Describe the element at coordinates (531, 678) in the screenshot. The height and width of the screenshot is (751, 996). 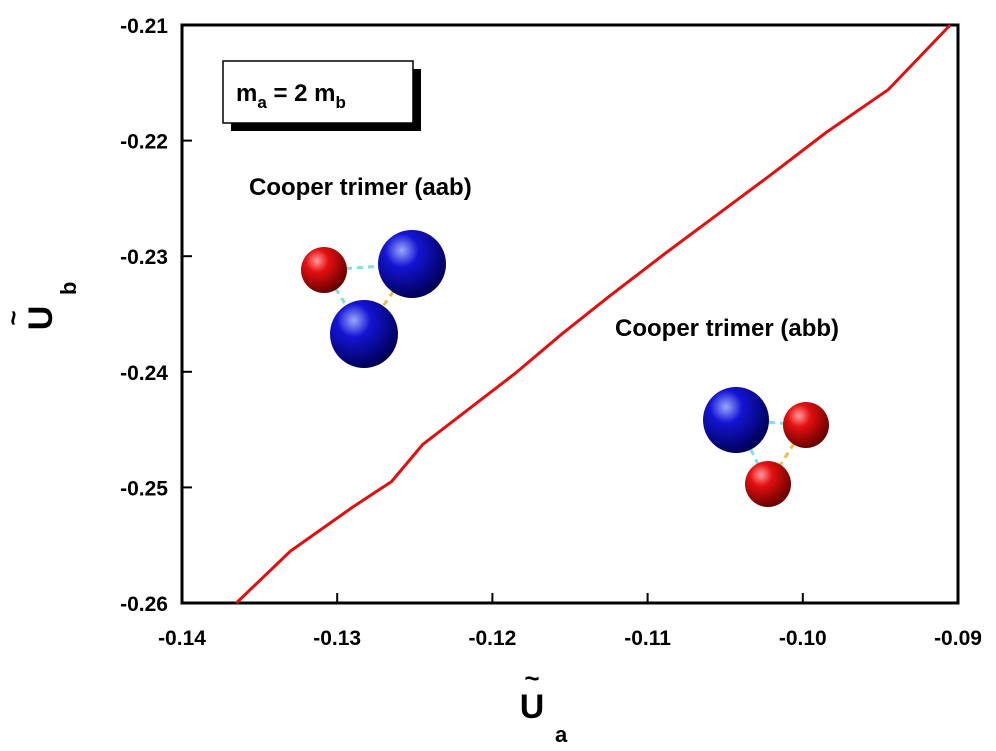
I see `x-axis-label-tilde: ~` at that location.